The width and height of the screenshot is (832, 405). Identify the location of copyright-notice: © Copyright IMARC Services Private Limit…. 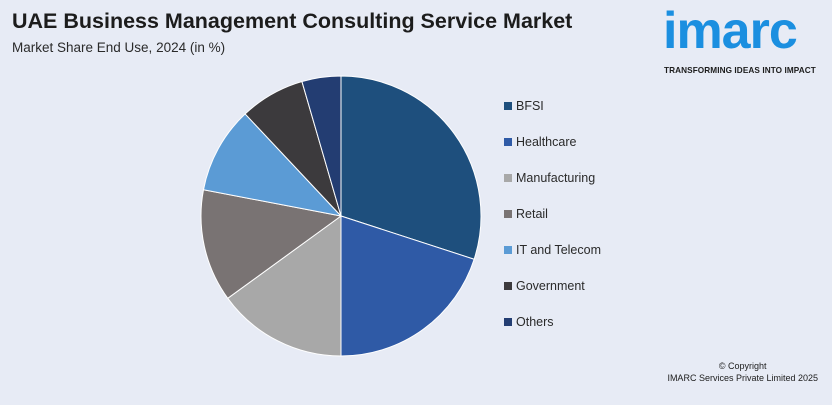
(742, 372).